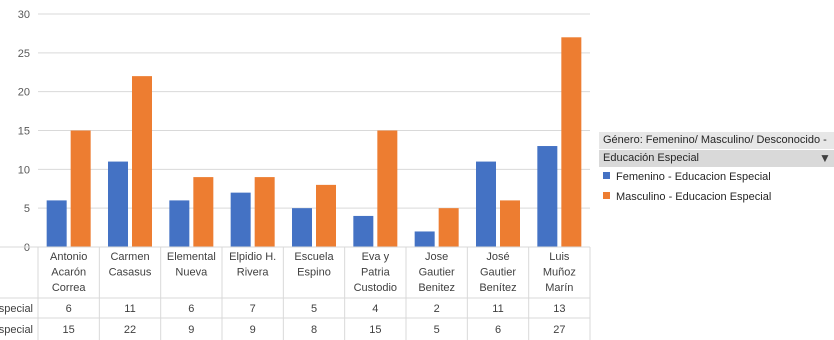 This screenshot has height=340, width=834. I want to click on category-label: Antonio, so click(68, 257).